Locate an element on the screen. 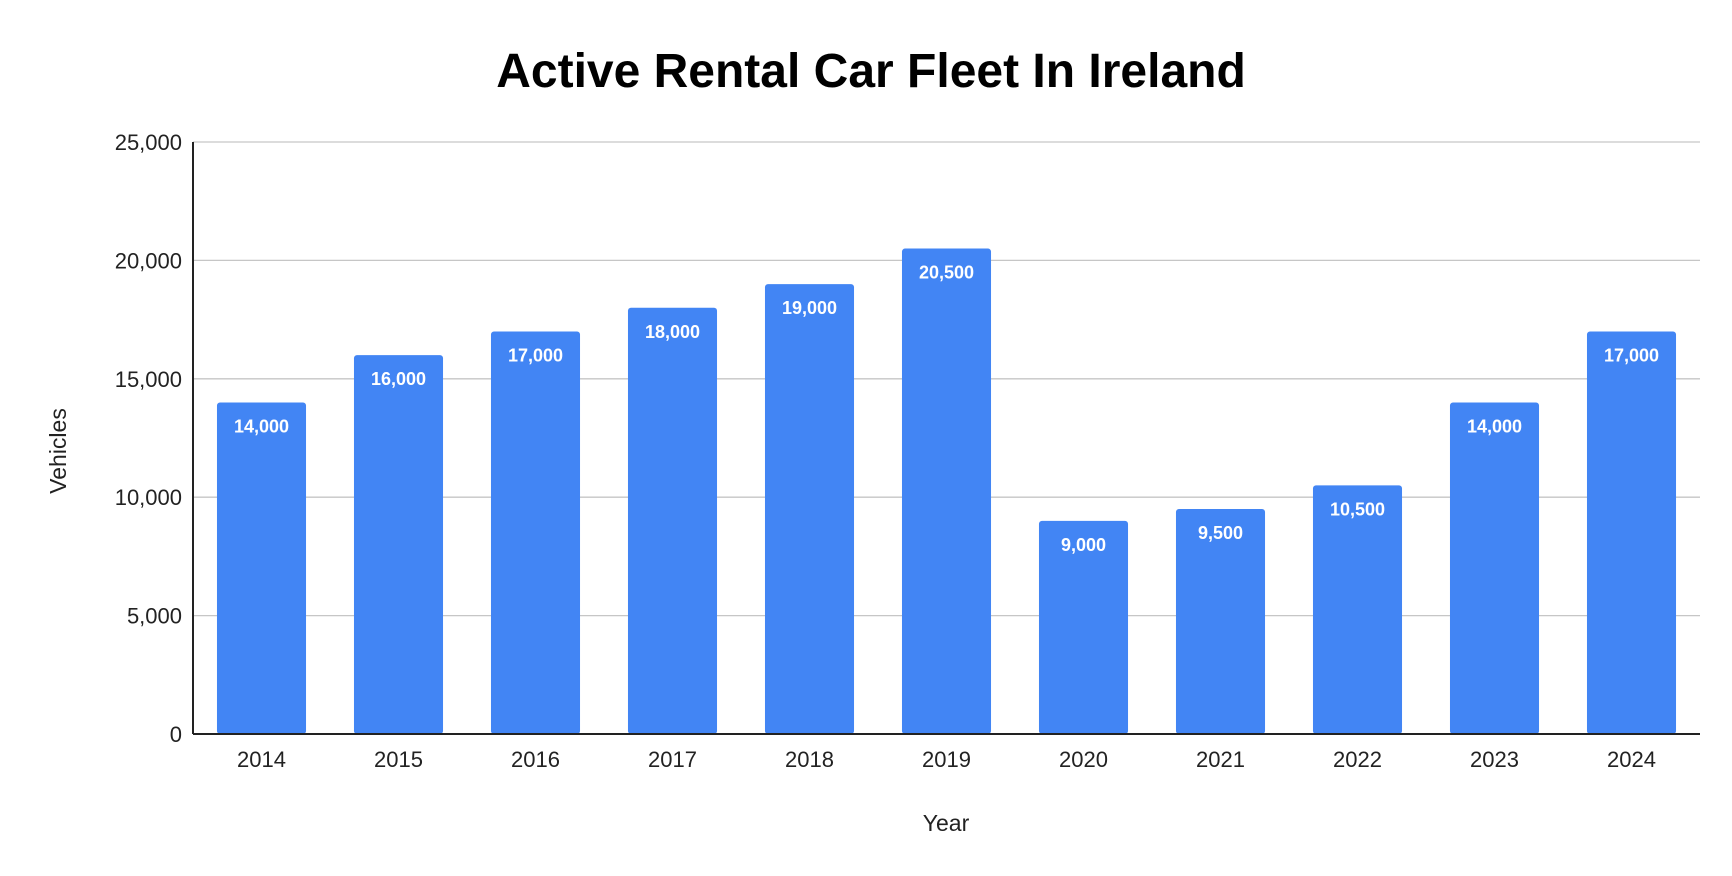 This screenshot has width=1732, height=876. x-tick-label: 2015 is located at coordinates (398, 759).